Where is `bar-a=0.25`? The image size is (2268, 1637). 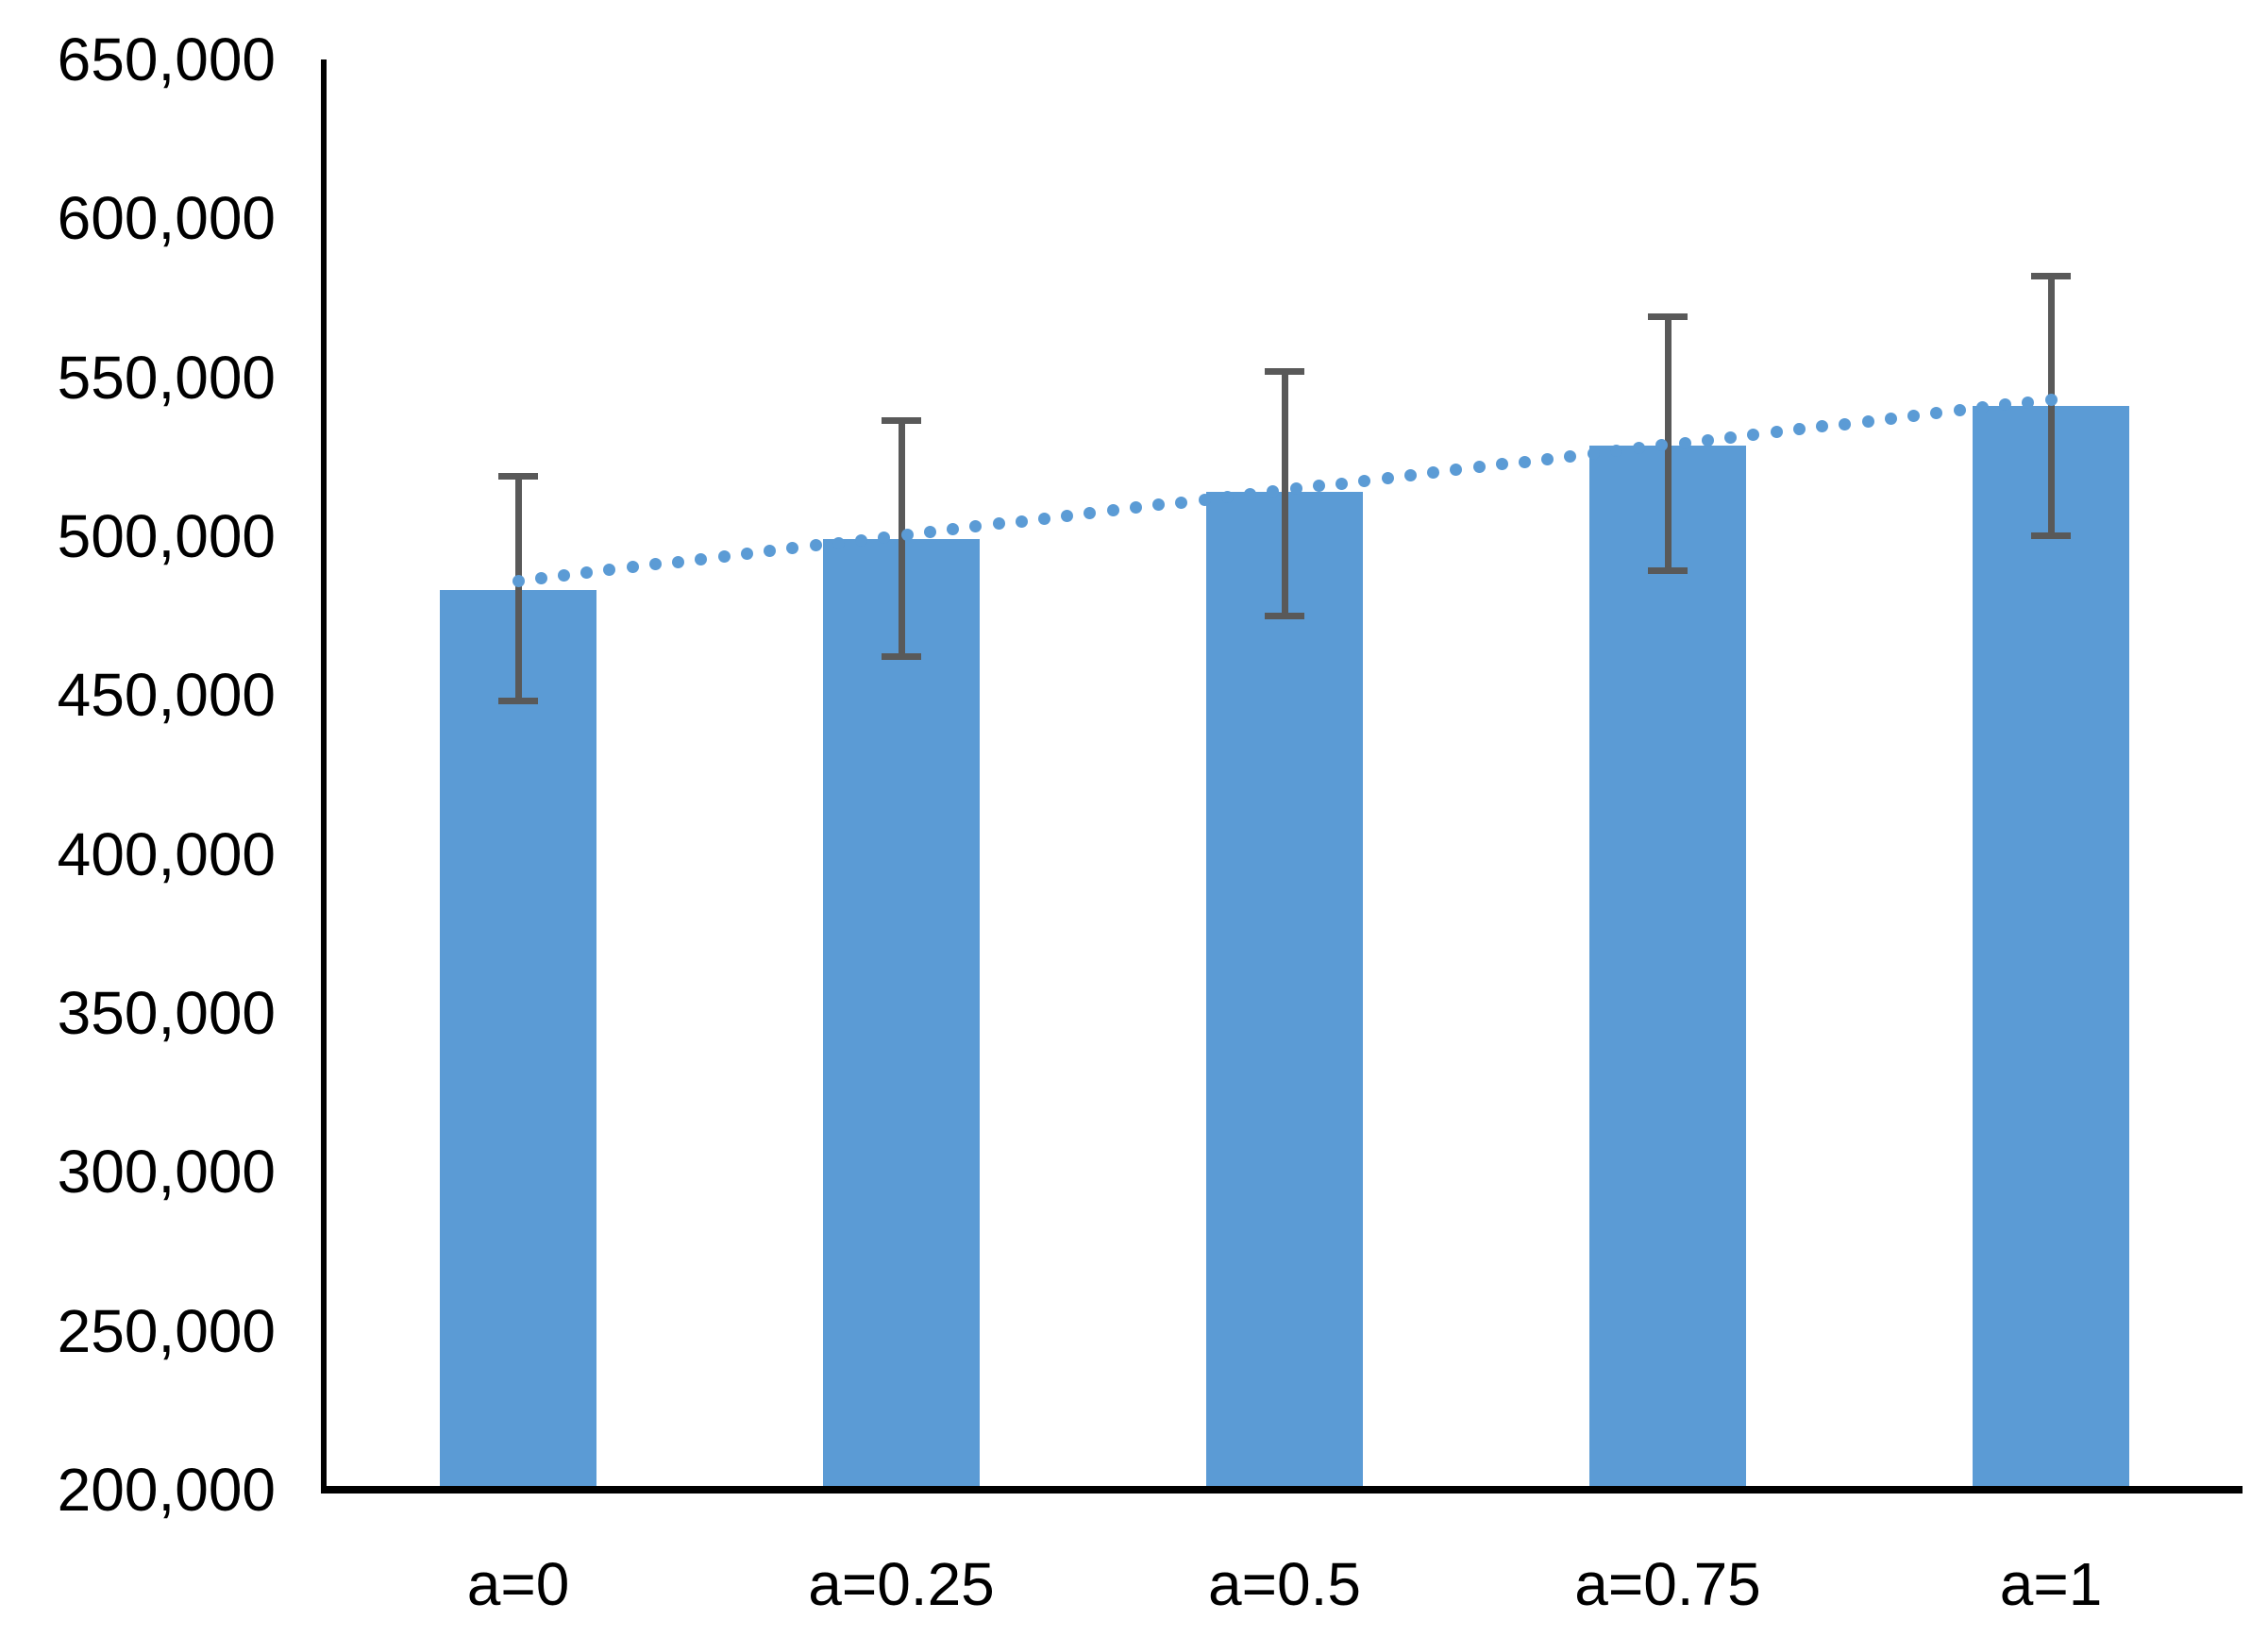
bar-a=0.25 is located at coordinates (901, 1014).